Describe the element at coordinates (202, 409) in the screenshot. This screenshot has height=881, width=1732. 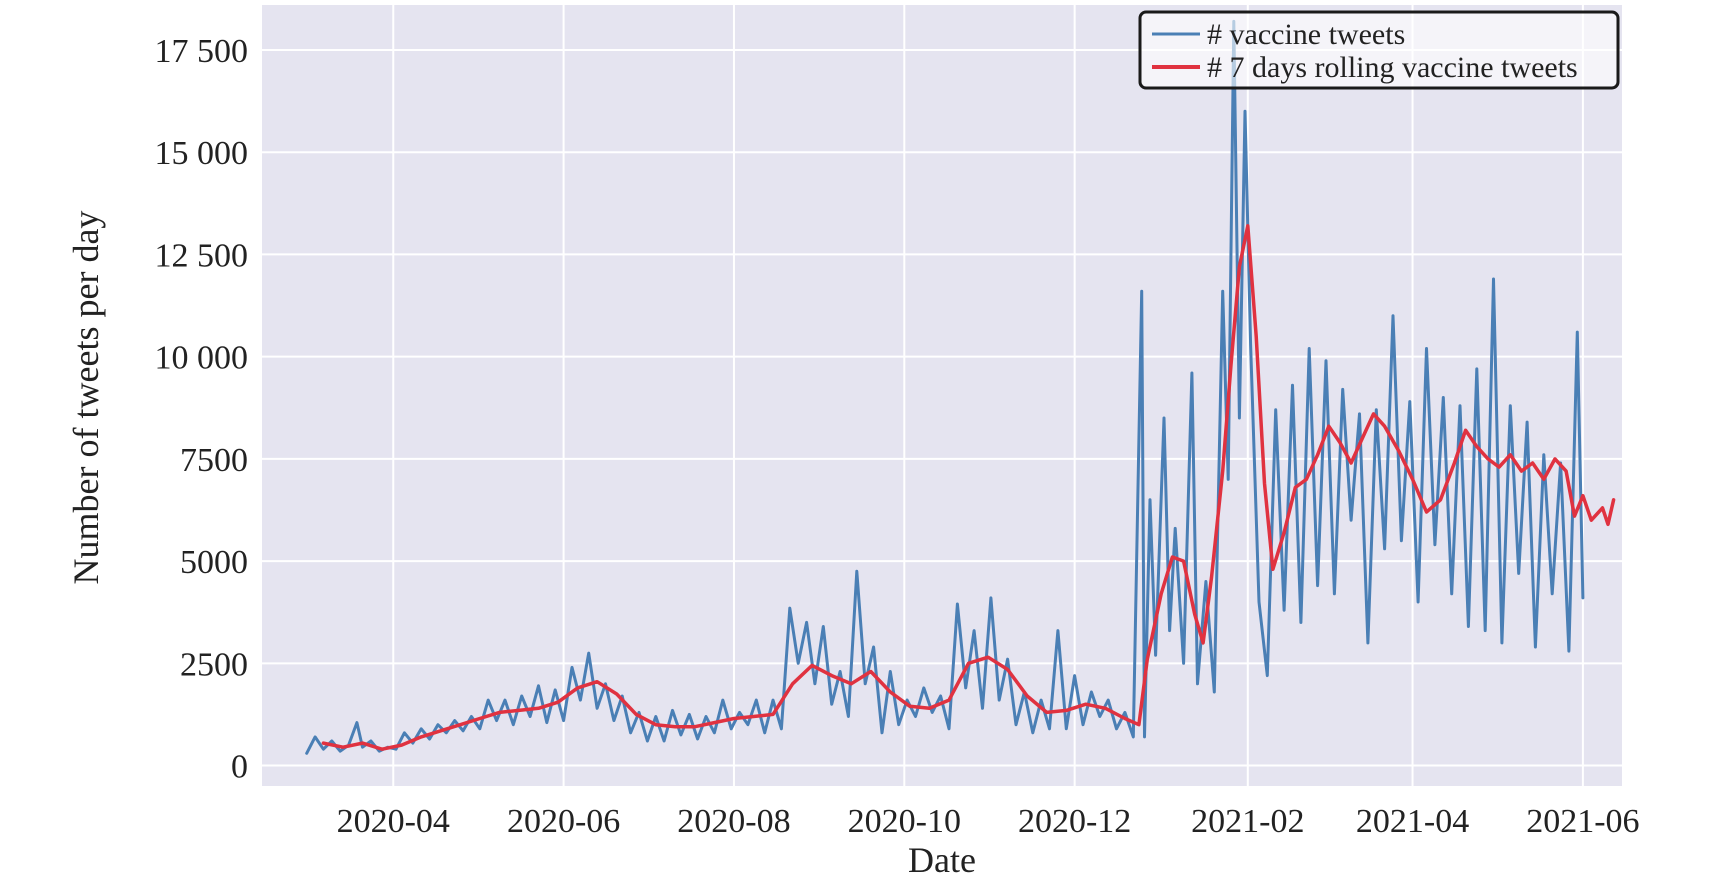
I see `y-tick-labels: 0 2500 5000 7500 10 000 12 500 15 000 17 500` at that location.